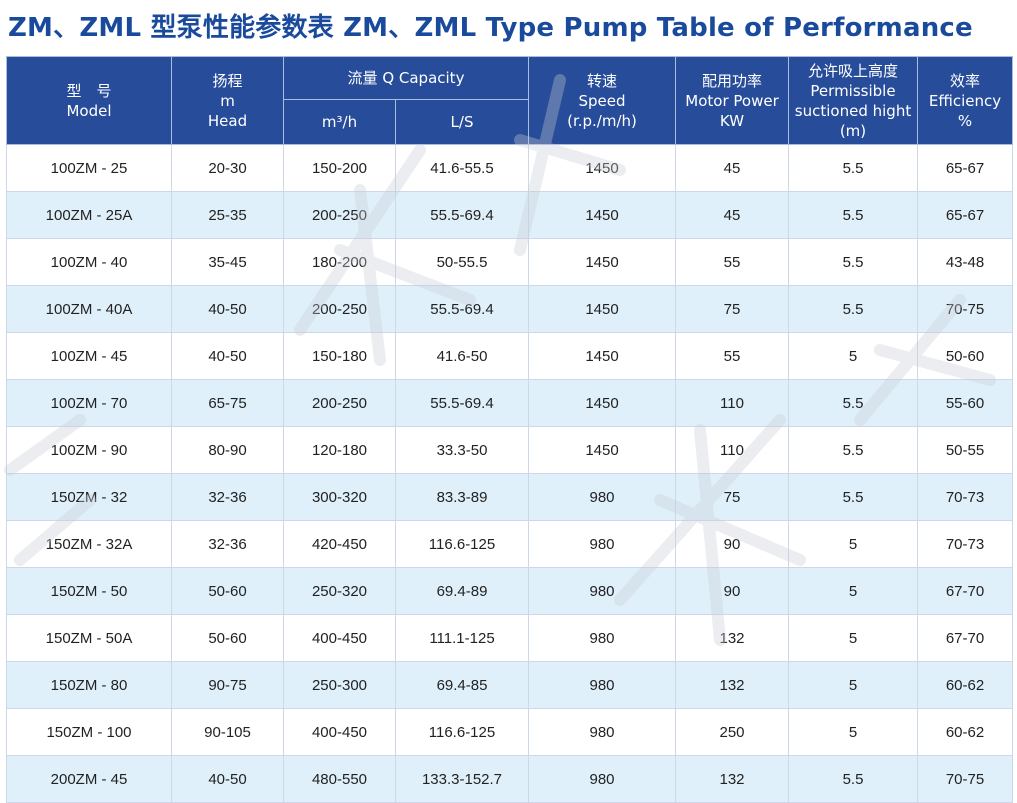  I want to click on cell-capacity-m3h: 180-200, so click(339, 262).